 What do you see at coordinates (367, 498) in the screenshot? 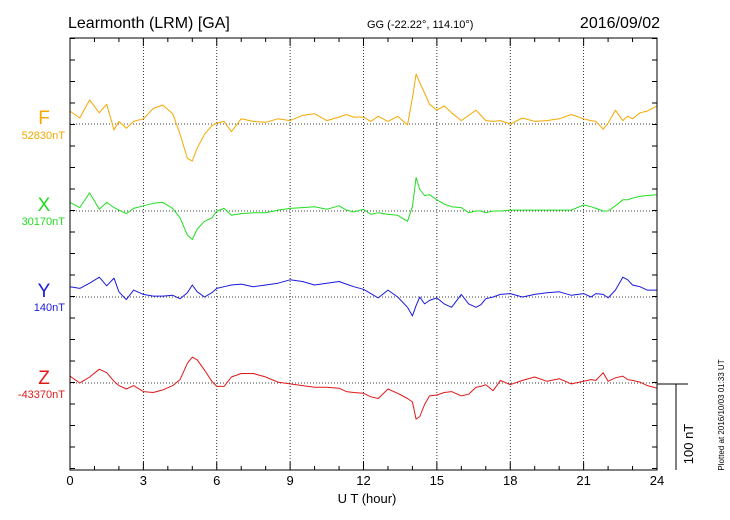
I see `x-axis-label: U T (hour)` at bounding box center [367, 498].